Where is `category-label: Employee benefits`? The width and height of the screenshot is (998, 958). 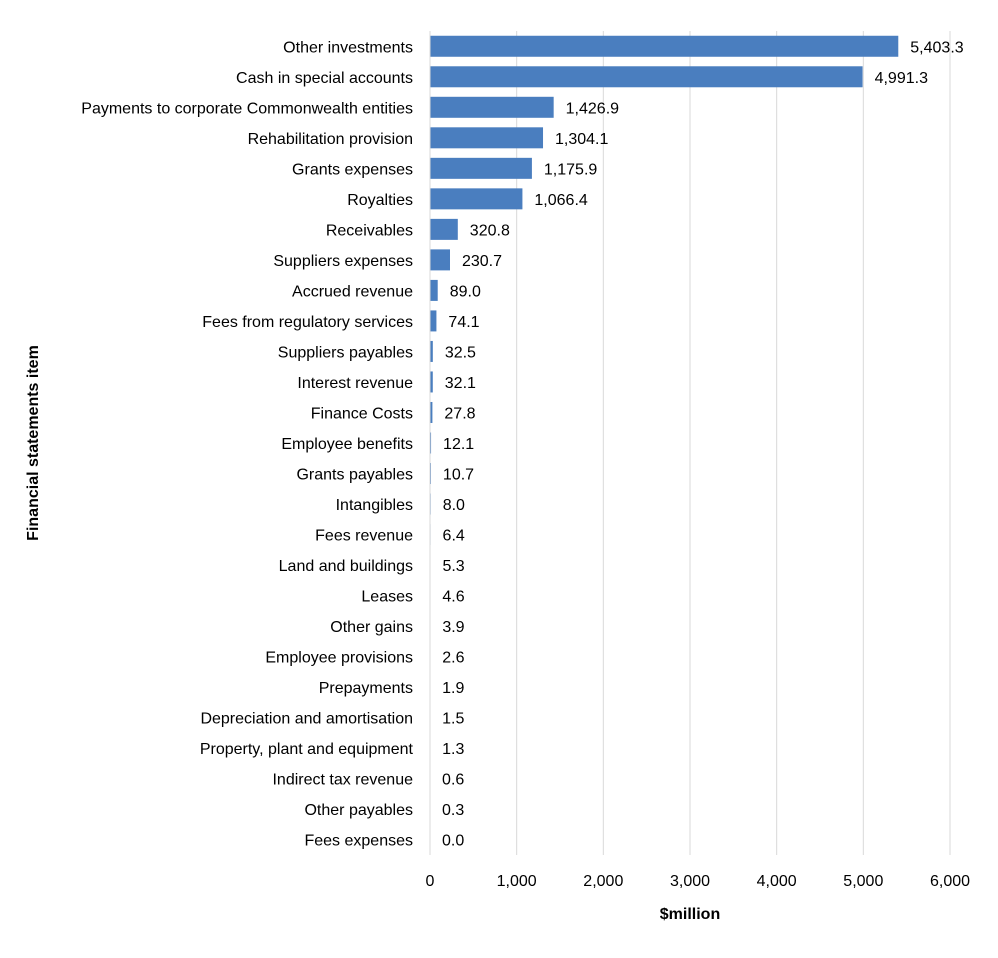
category-label: Employee benefits is located at coordinates (347, 444).